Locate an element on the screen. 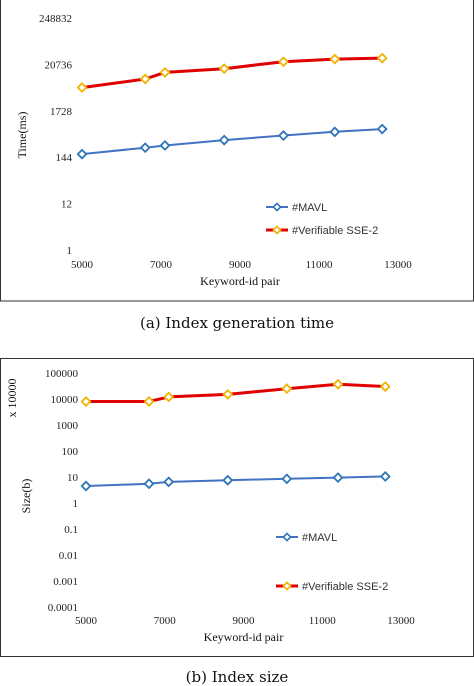 Image resolution: width=474 pixels, height=686 pixels. caption-a: (a) Index generation time is located at coordinates (237, 323).